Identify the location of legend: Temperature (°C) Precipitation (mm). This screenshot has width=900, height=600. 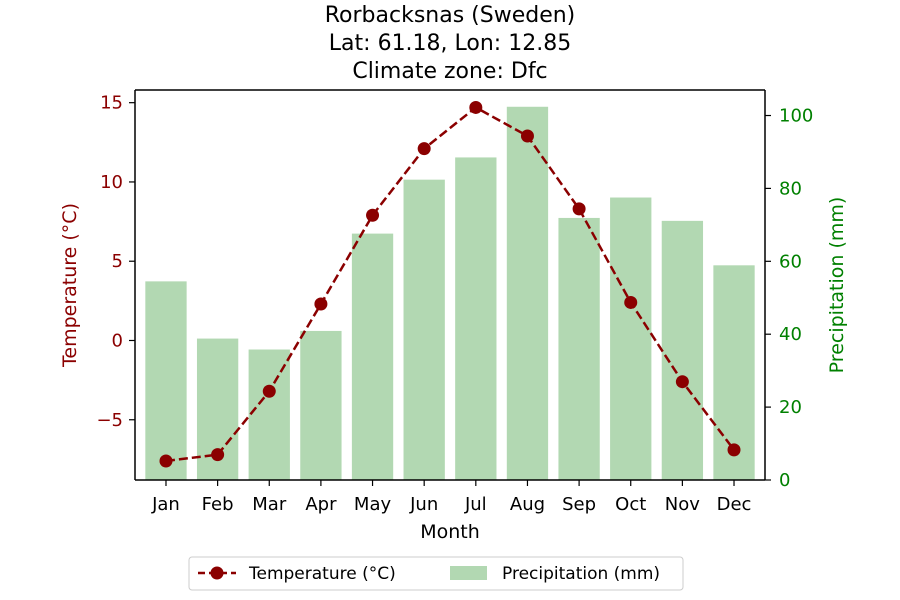
(436, 573).